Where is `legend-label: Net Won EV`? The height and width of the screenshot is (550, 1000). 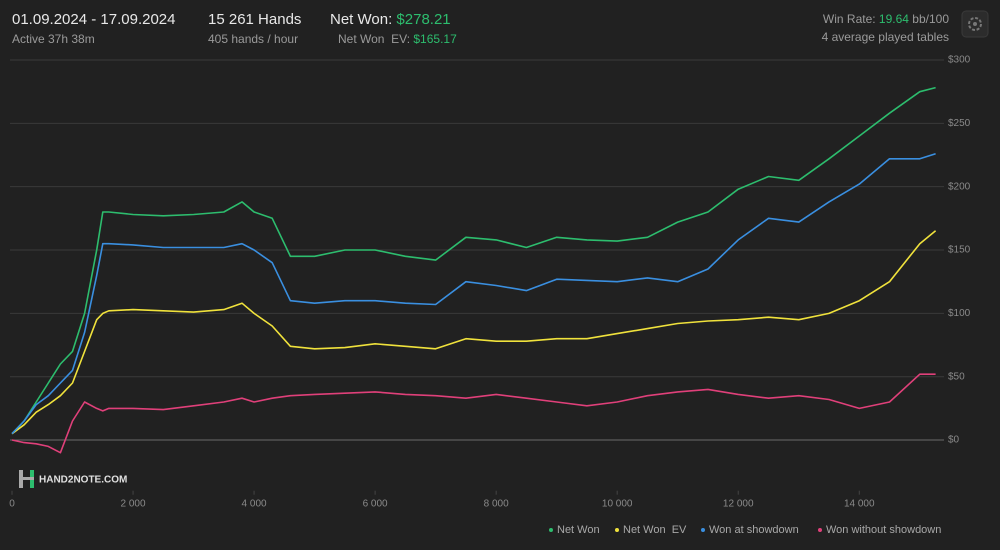
legend-label: Net Won EV is located at coordinates (655, 530).